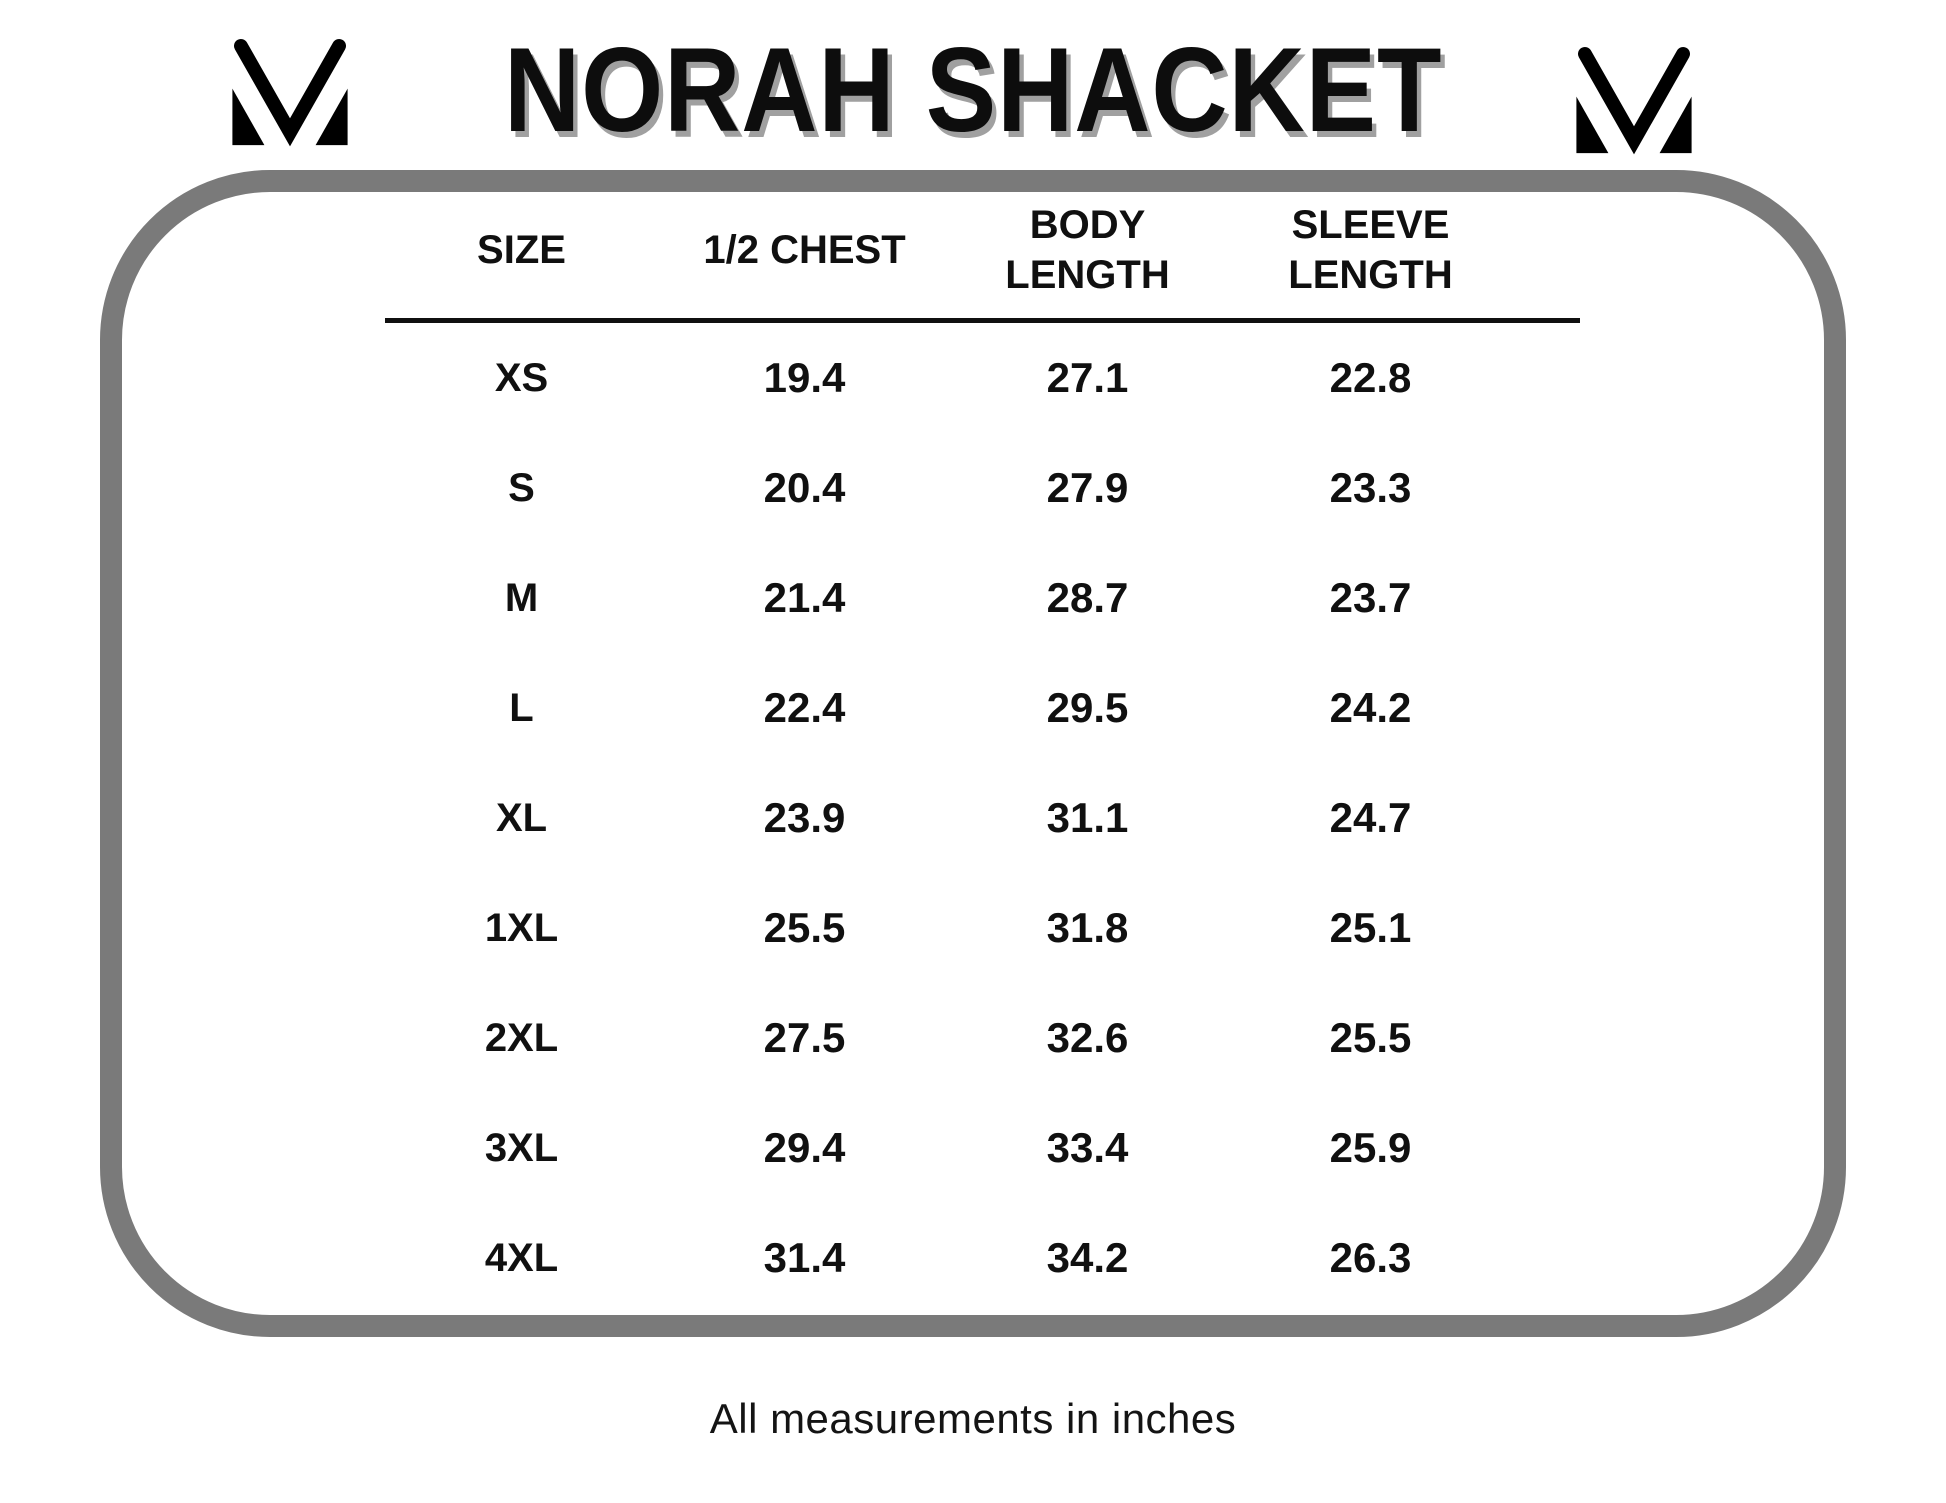  Describe the element at coordinates (521, 927) in the screenshot. I see `row-1xl-size: 1XL` at that location.